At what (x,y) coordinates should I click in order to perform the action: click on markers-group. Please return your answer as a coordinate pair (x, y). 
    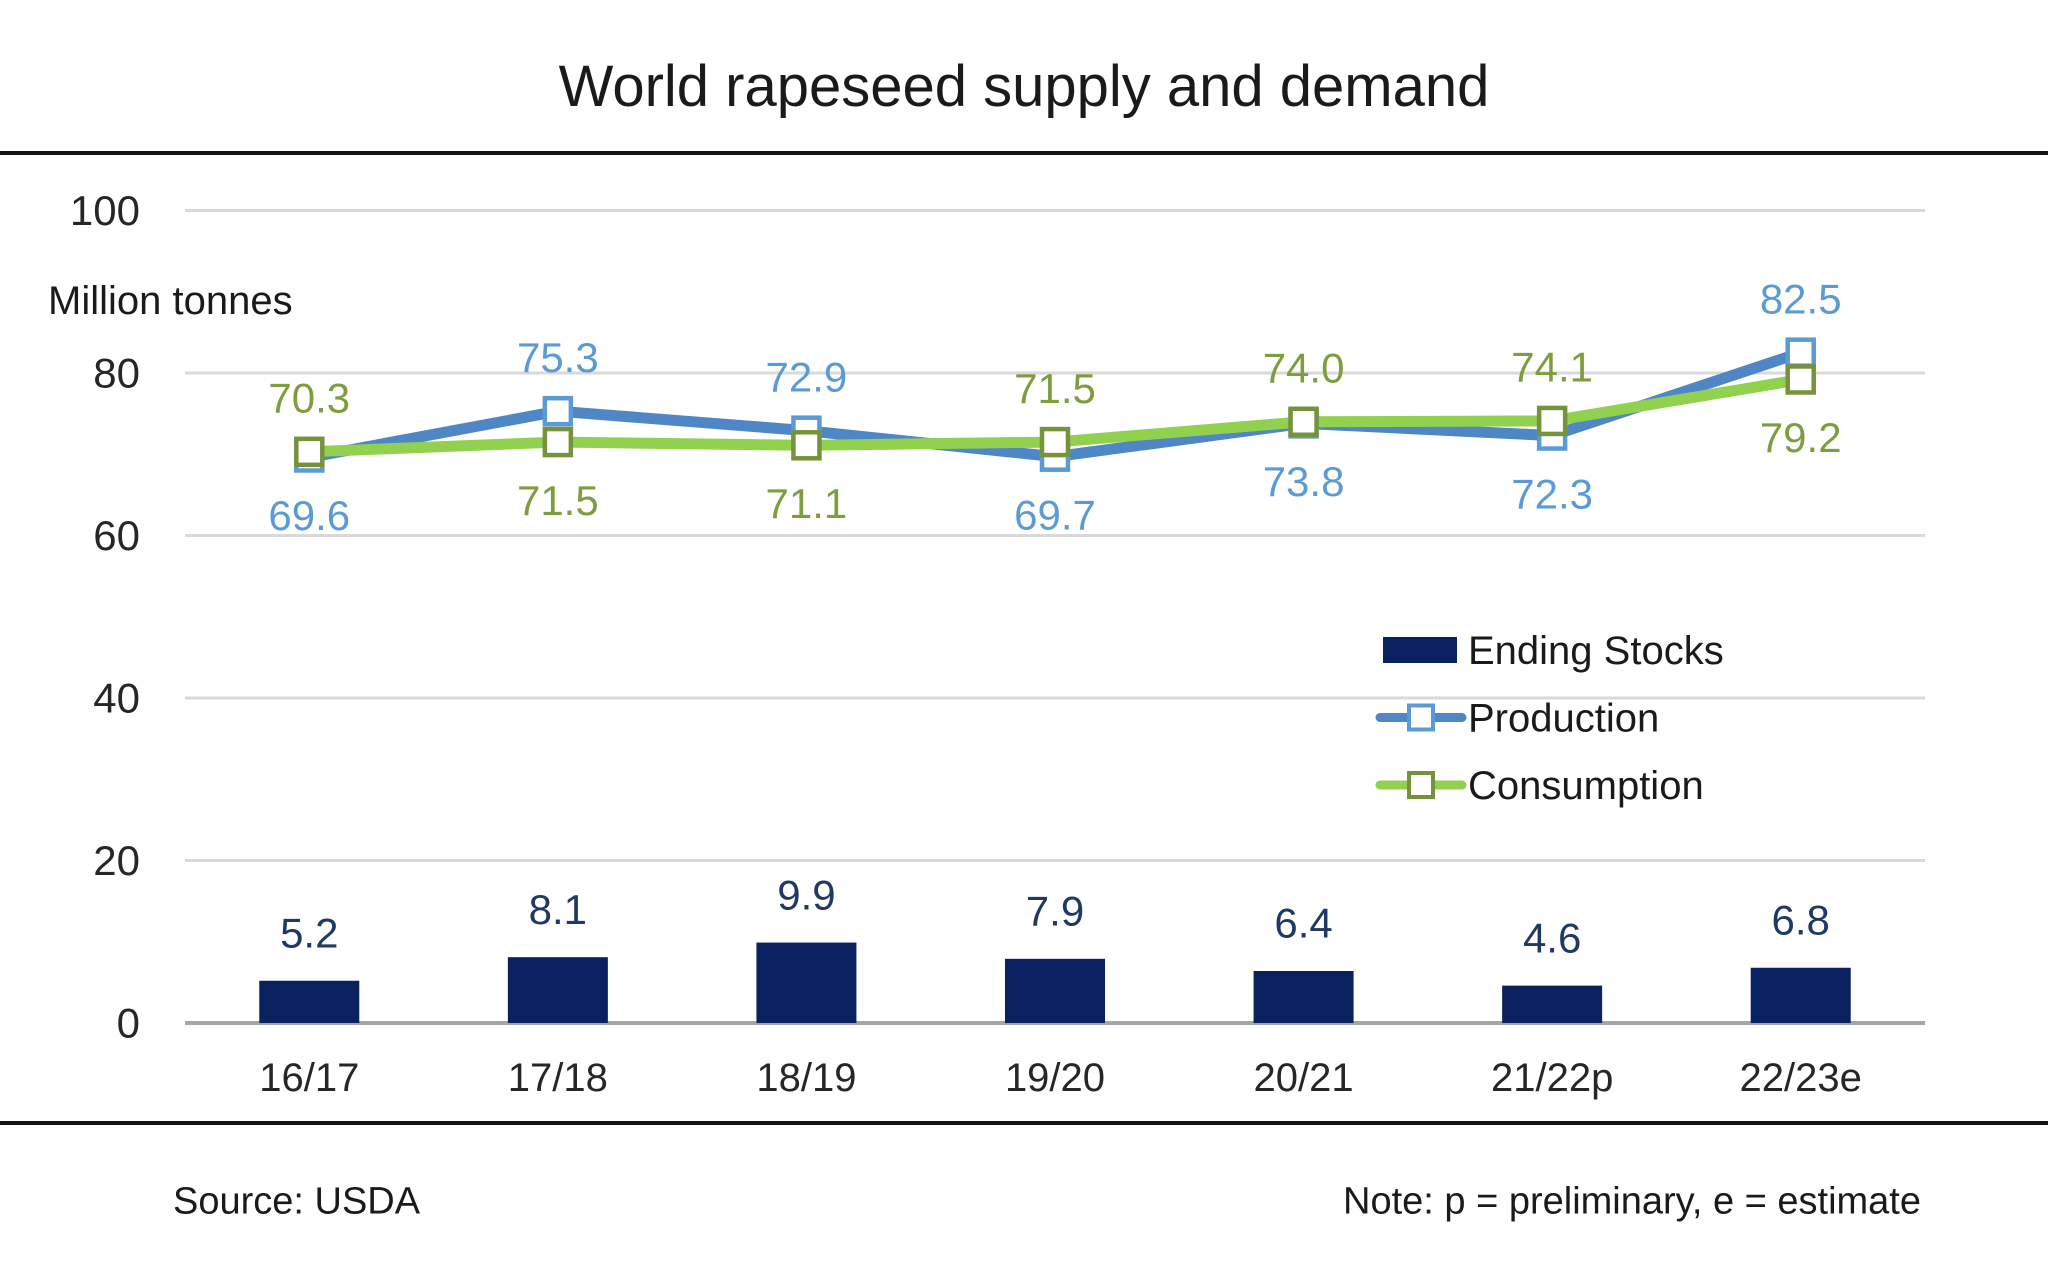
    Looking at the image, I should click on (1055, 405).